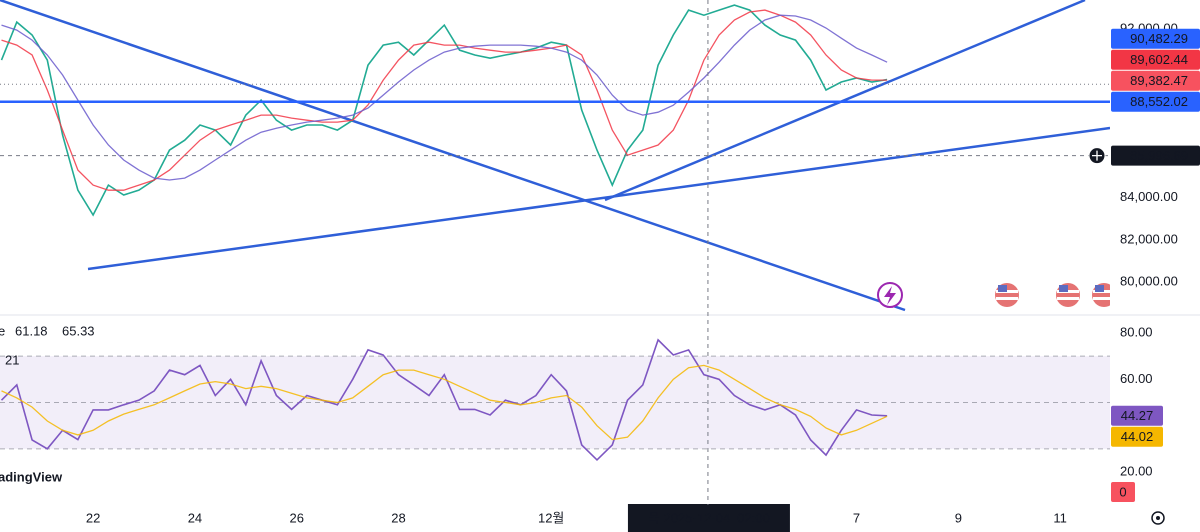 The height and width of the screenshot is (532, 1200). I want to click on y-tick-label: 20.00, so click(1136, 470).